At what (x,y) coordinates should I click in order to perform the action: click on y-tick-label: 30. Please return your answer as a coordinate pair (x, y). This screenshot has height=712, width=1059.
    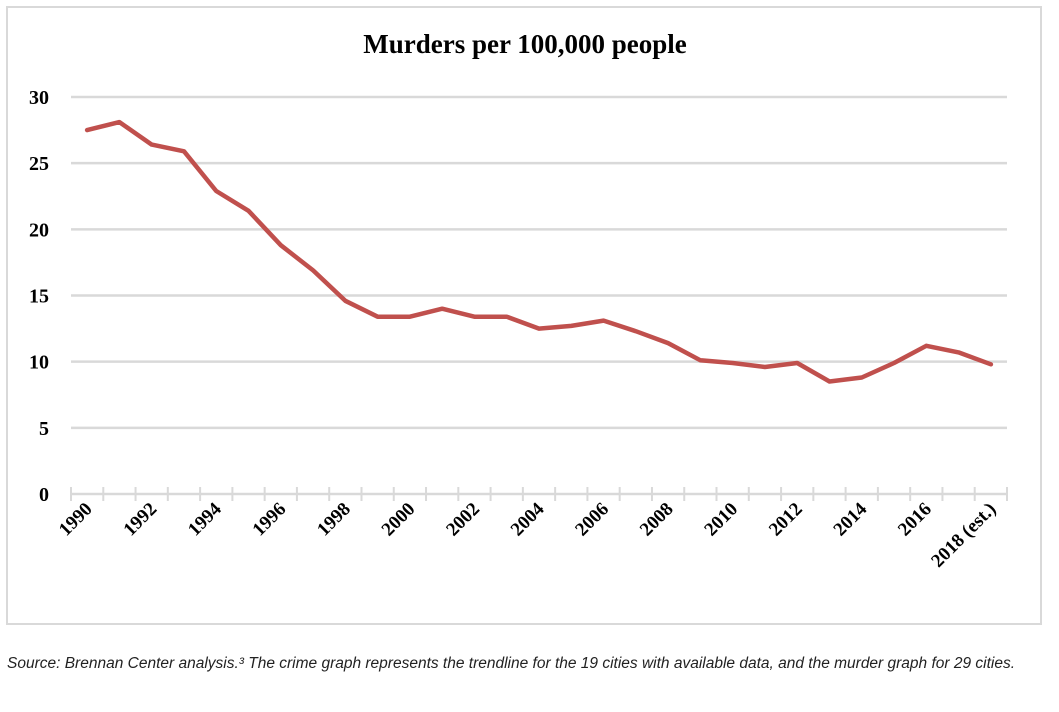
    Looking at the image, I should click on (39, 98).